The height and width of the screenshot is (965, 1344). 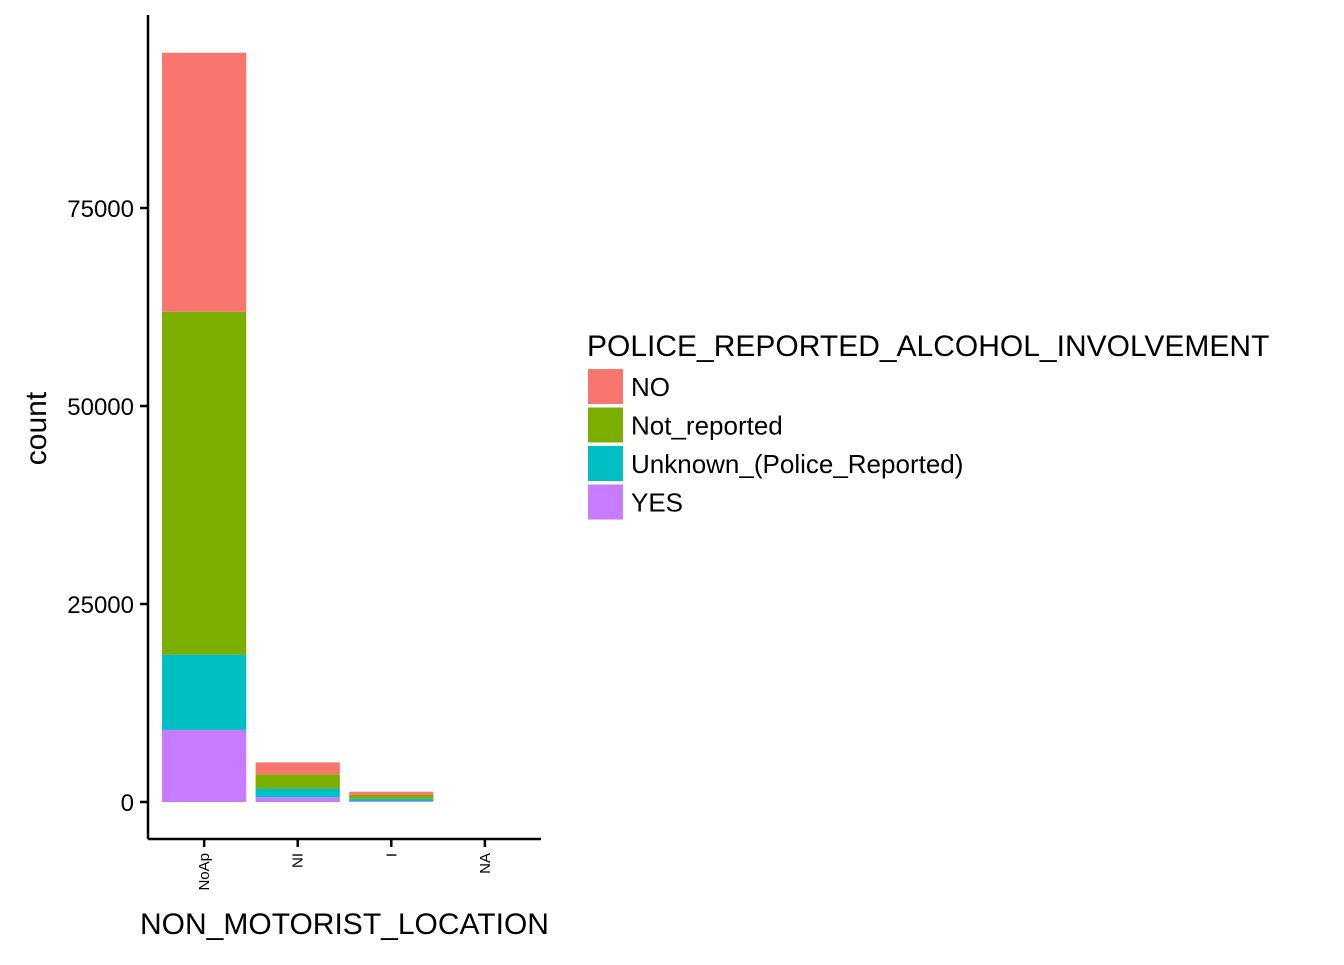 What do you see at coordinates (344, 924) in the screenshot?
I see `x-axis-title: NON_MOTORIST_LOCATION` at bounding box center [344, 924].